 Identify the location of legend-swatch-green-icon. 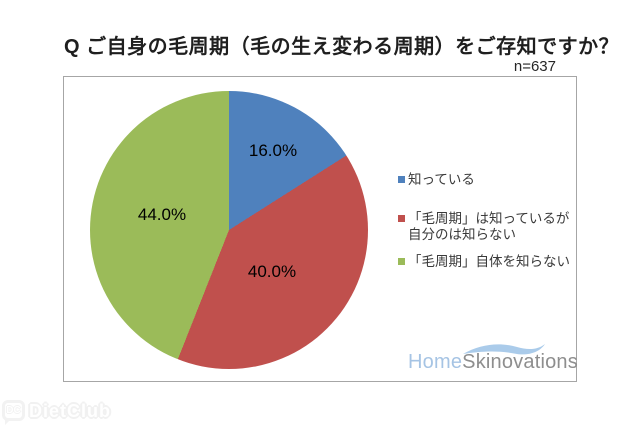
(401, 261).